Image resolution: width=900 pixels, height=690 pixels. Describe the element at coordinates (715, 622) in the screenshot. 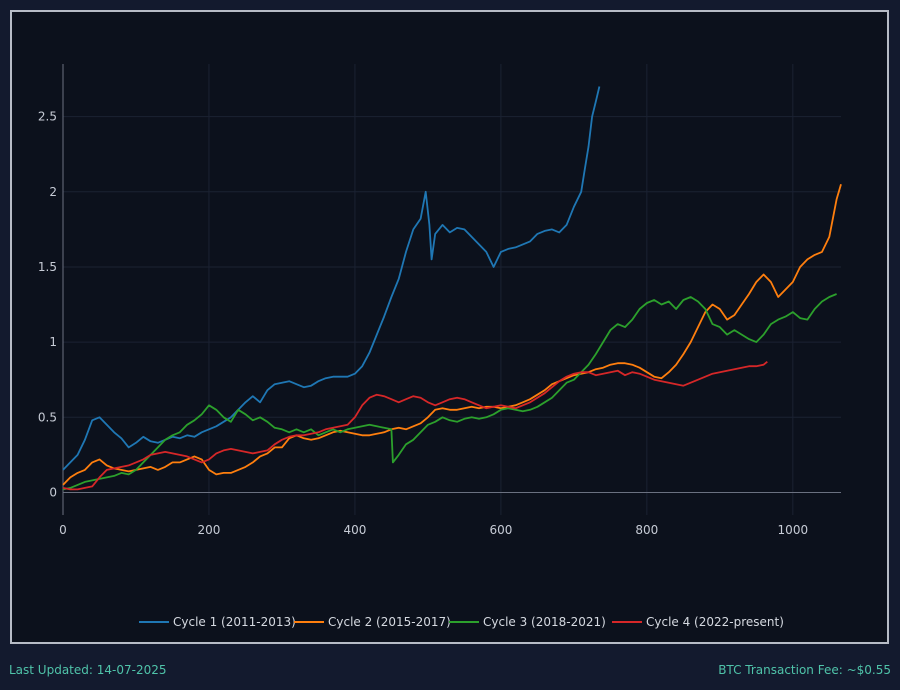

I see `legend-label: Cycle 4 (2022-present)` at that location.